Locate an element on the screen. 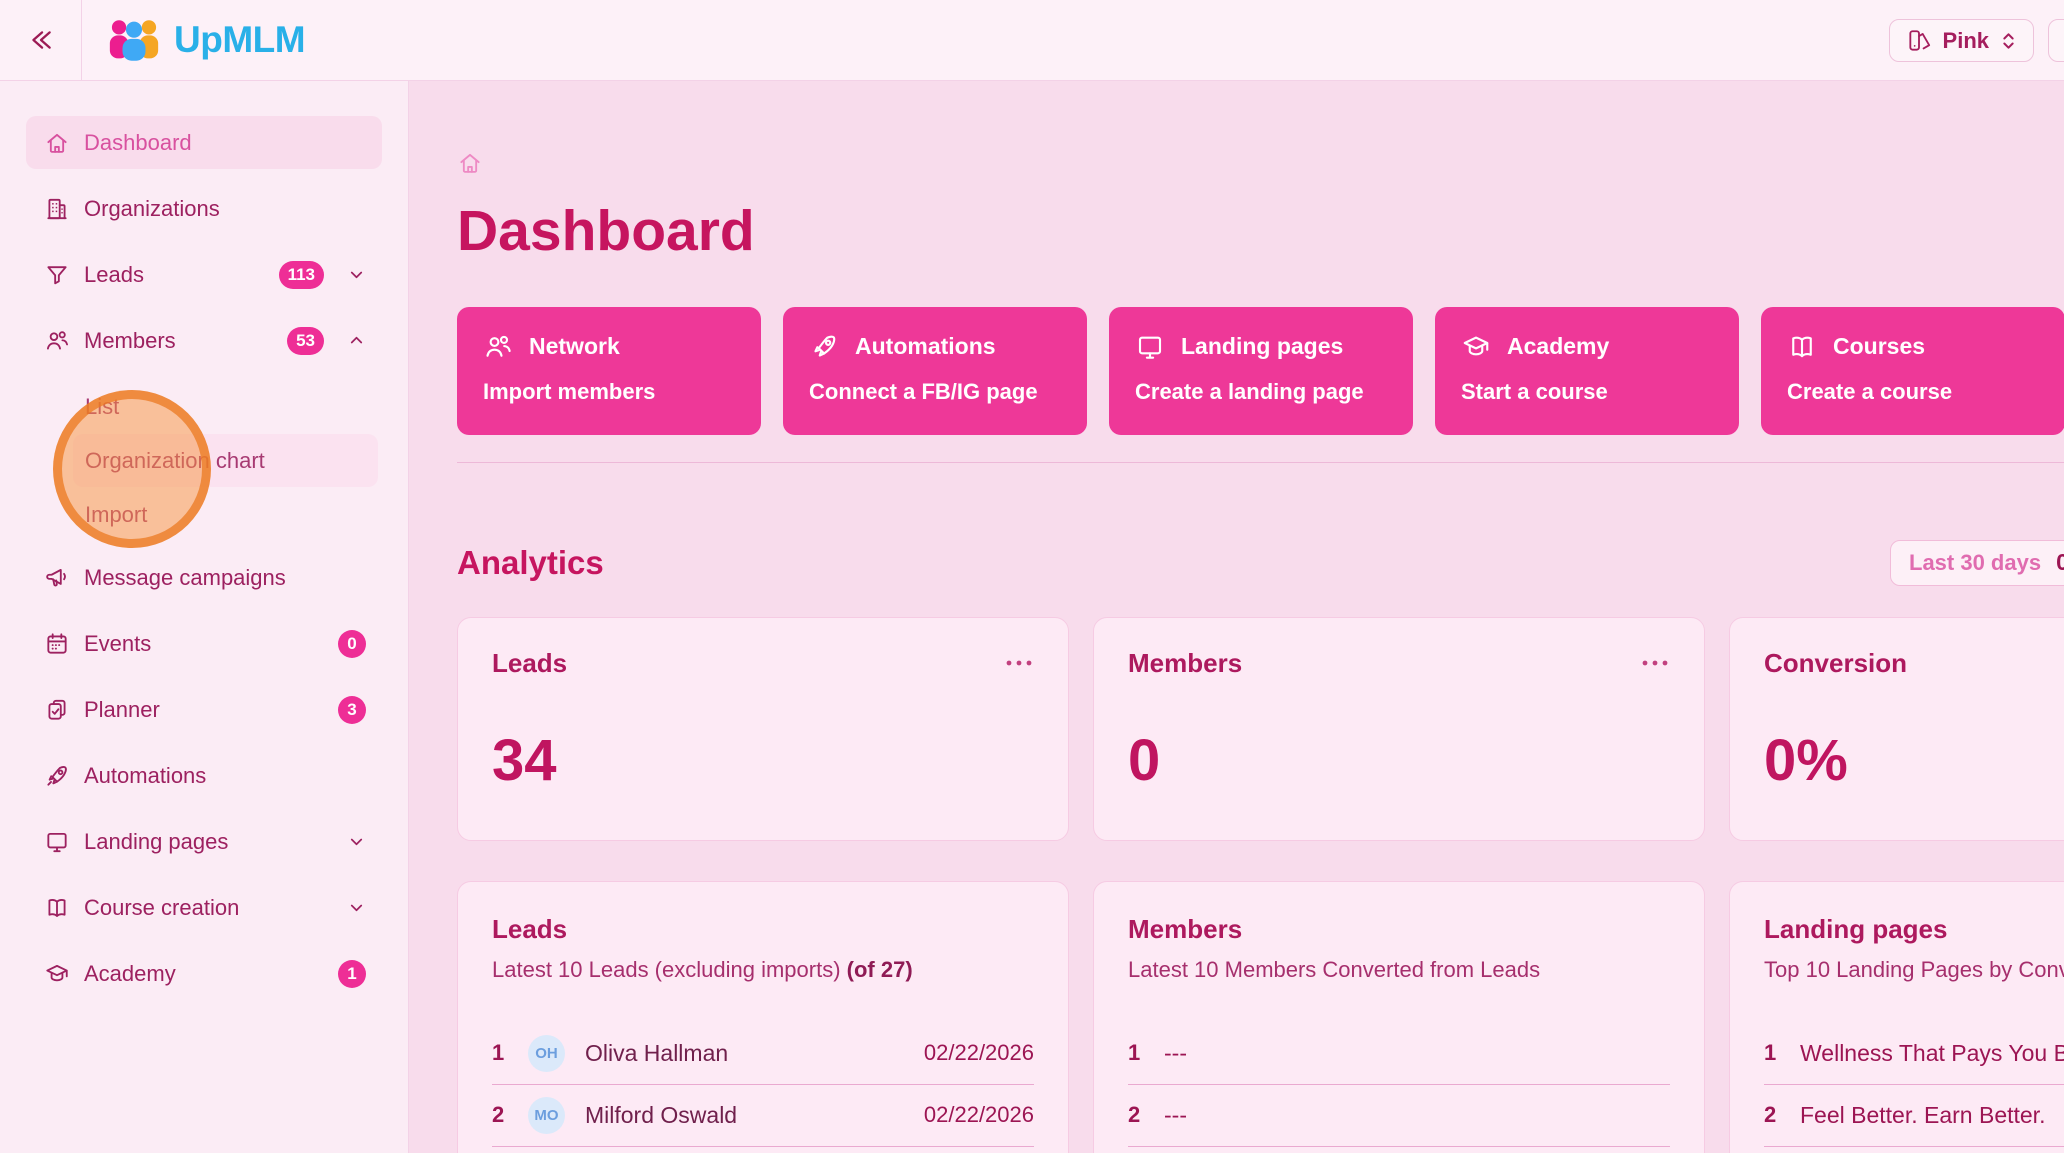  date-range-value: 01/2 is located at coordinates (2060, 562).